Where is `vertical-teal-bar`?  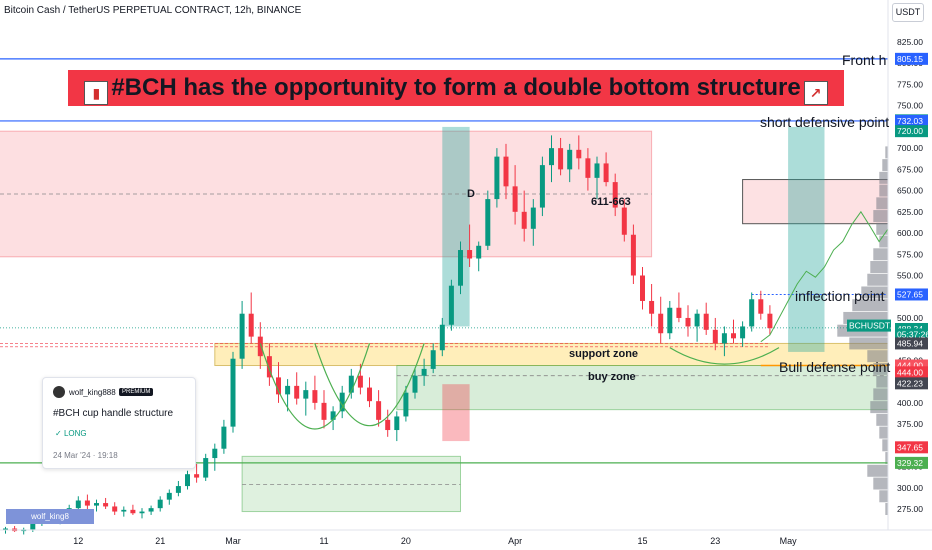 vertical-teal-bar is located at coordinates (806, 239).